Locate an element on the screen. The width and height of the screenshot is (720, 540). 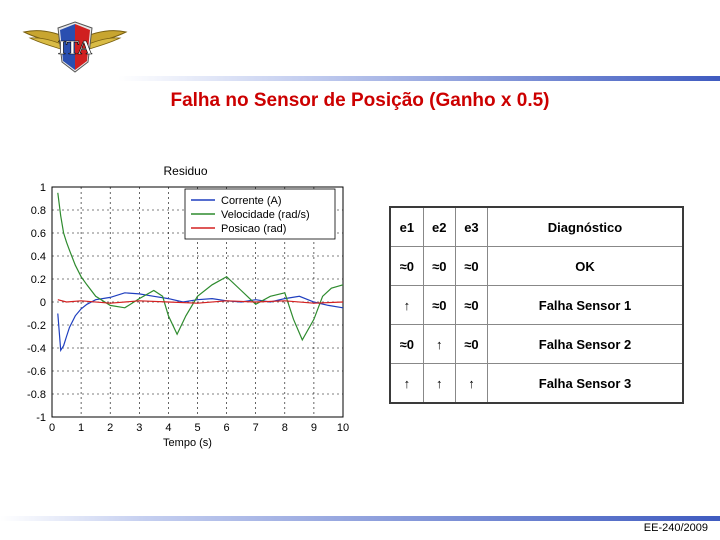
x-tick-label: 4 is located at coordinates (168, 428).